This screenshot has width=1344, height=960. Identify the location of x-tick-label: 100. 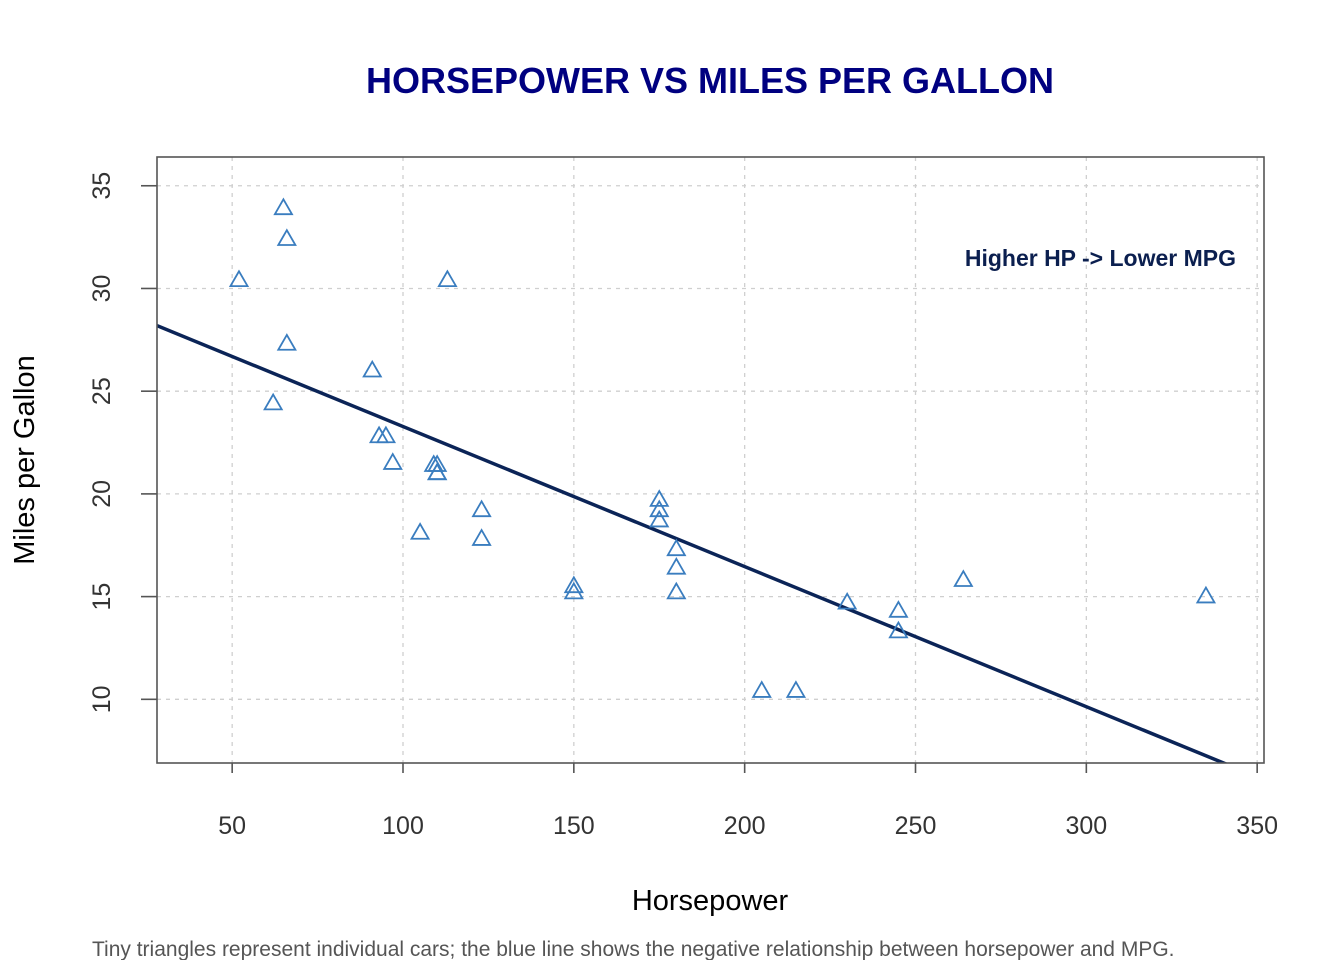
(403, 826).